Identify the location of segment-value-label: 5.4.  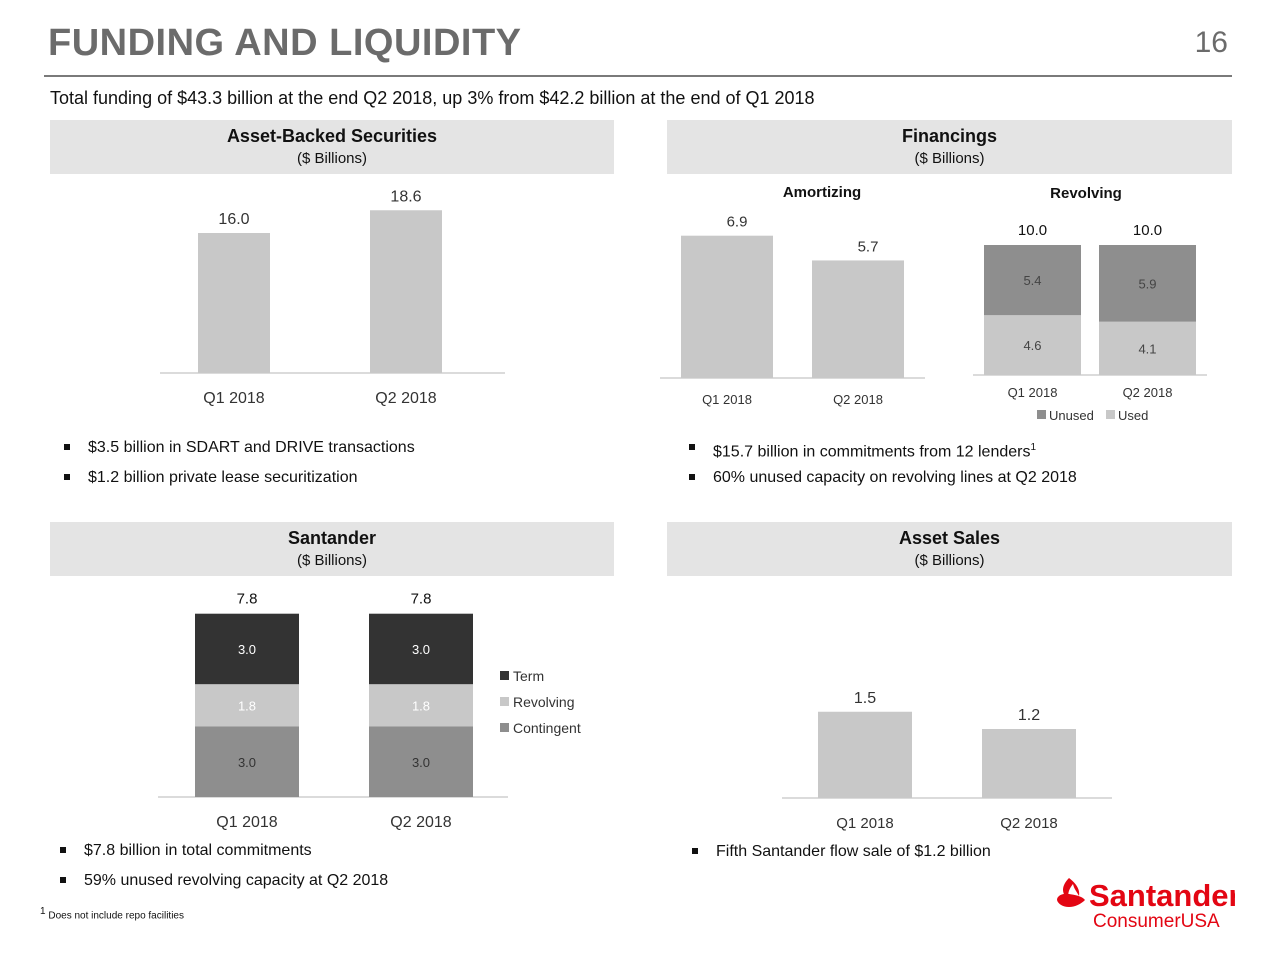
(1032, 280).